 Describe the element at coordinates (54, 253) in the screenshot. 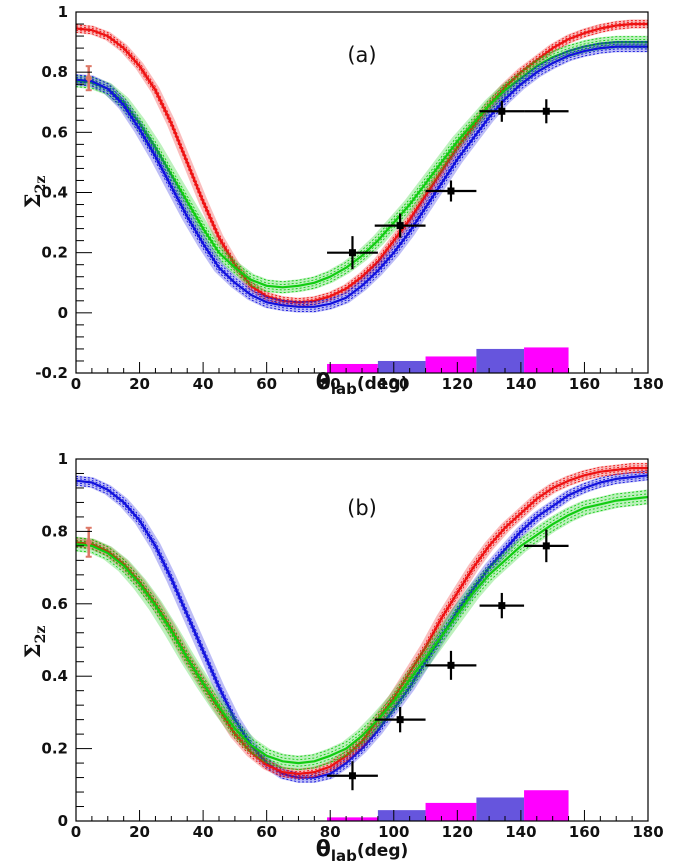

I see `y-tick-label-2: 0.2` at that location.